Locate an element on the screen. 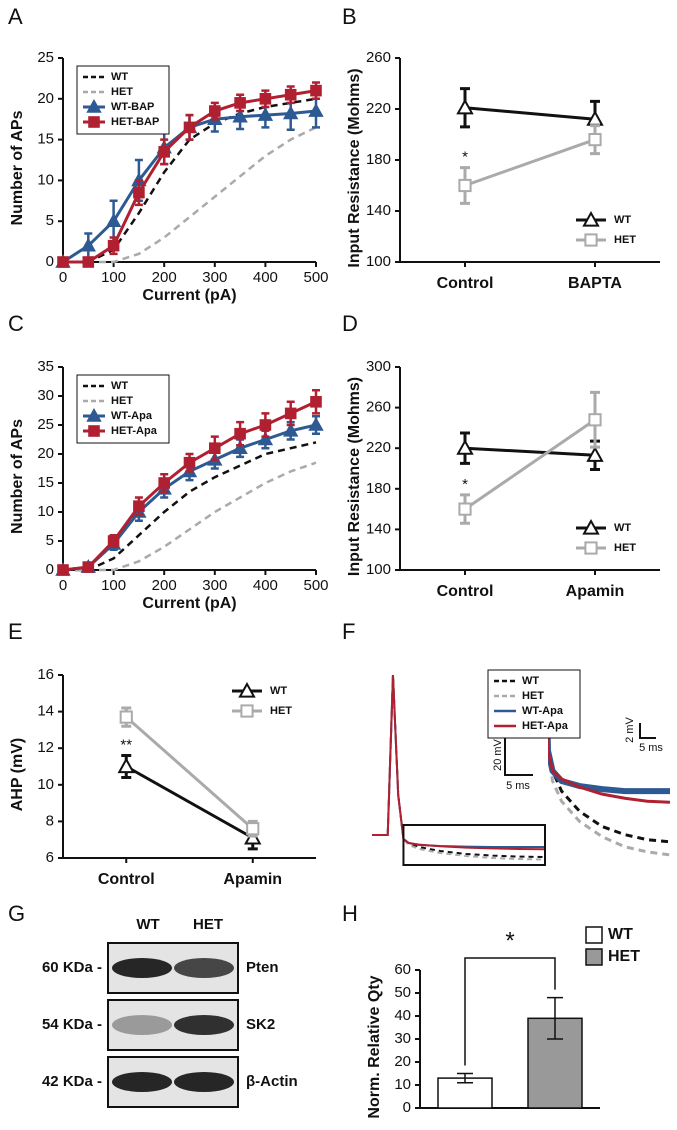  legend-label: WT-BAP is located at coordinates (132, 107).